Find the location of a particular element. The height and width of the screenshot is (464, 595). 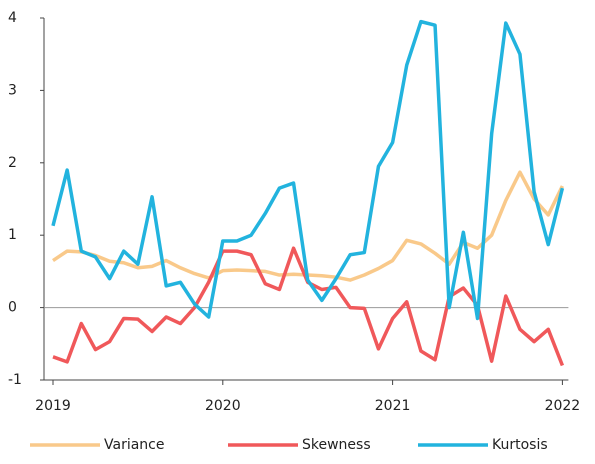

y-tick-label: 2 is located at coordinates (12, 163).